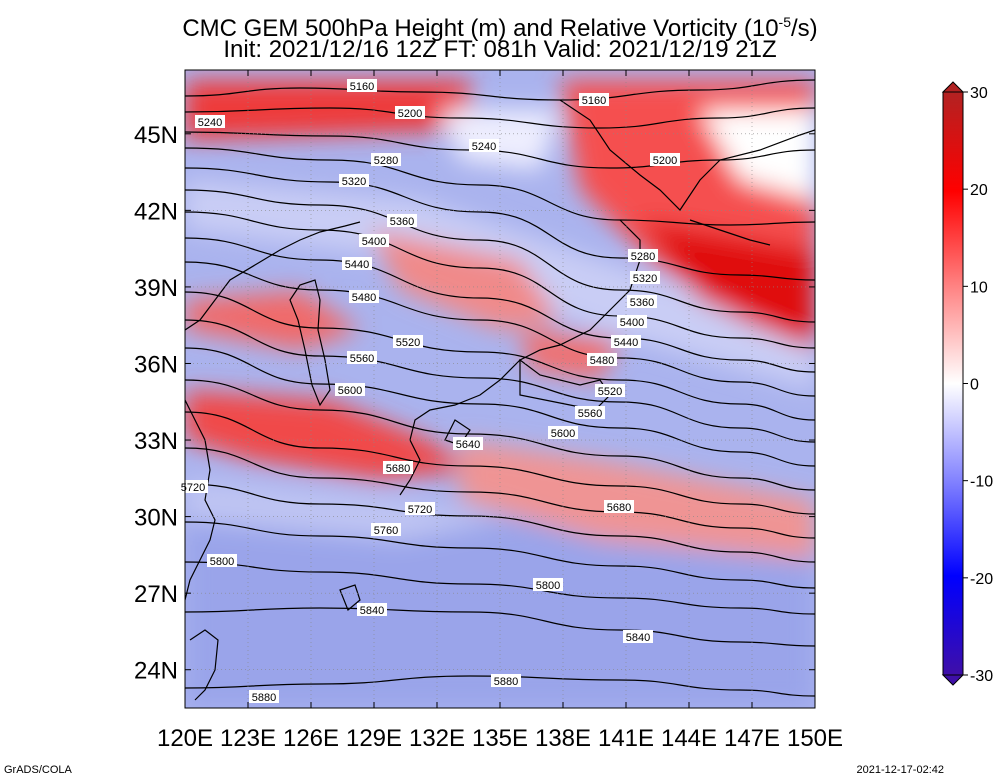 The width and height of the screenshot is (1000, 779). What do you see at coordinates (815, 738) in the screenshot?
I see `lon-tick-label: 150E` at bounding box center [815, 738].